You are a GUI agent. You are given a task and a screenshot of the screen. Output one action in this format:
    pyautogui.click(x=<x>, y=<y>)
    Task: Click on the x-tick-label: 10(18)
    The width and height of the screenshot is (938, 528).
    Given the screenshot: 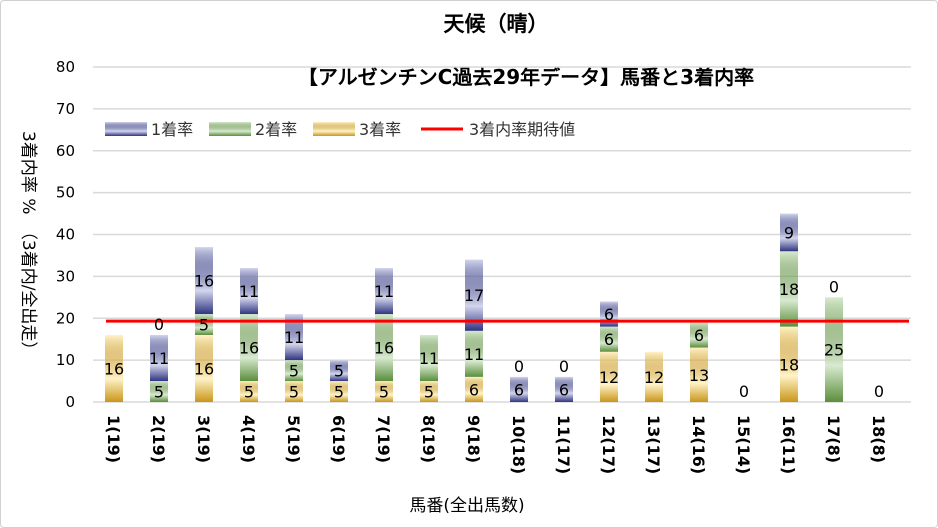 What is the action you would take?
    pyautogui.click(x=518, y=444)
    